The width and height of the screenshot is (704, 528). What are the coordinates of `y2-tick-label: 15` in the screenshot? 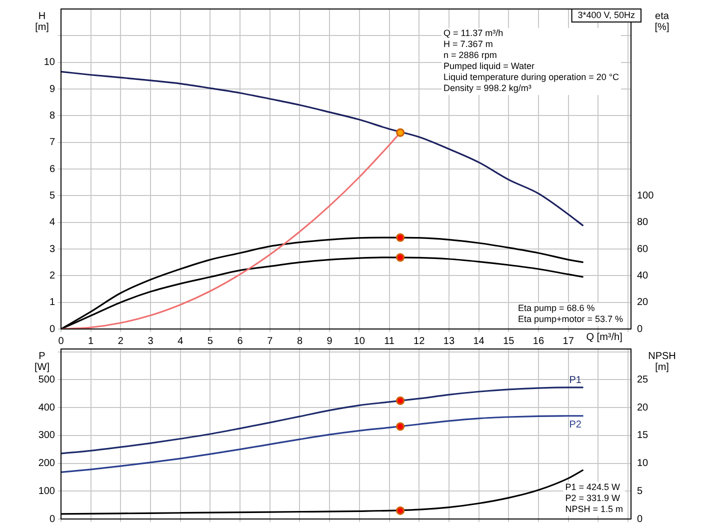 It's located at (643, 436).